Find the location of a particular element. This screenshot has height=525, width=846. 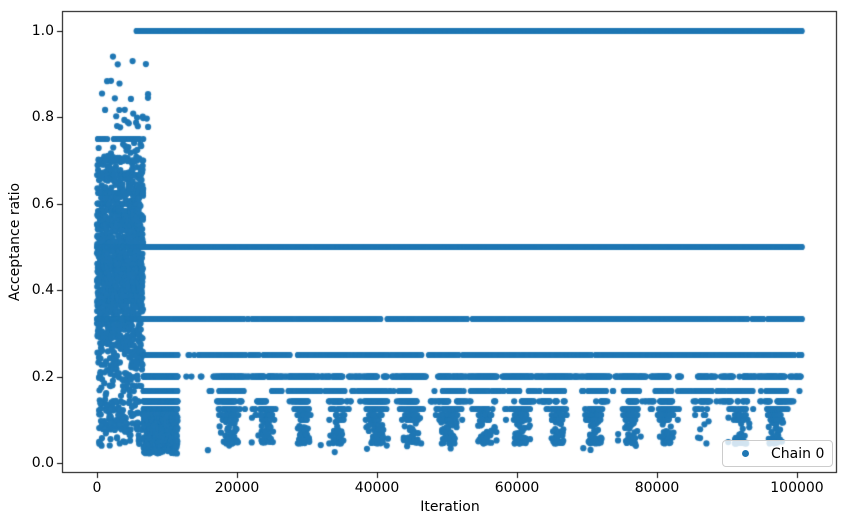

legend-label: Chain 0 is located at coordinates (798, 453).